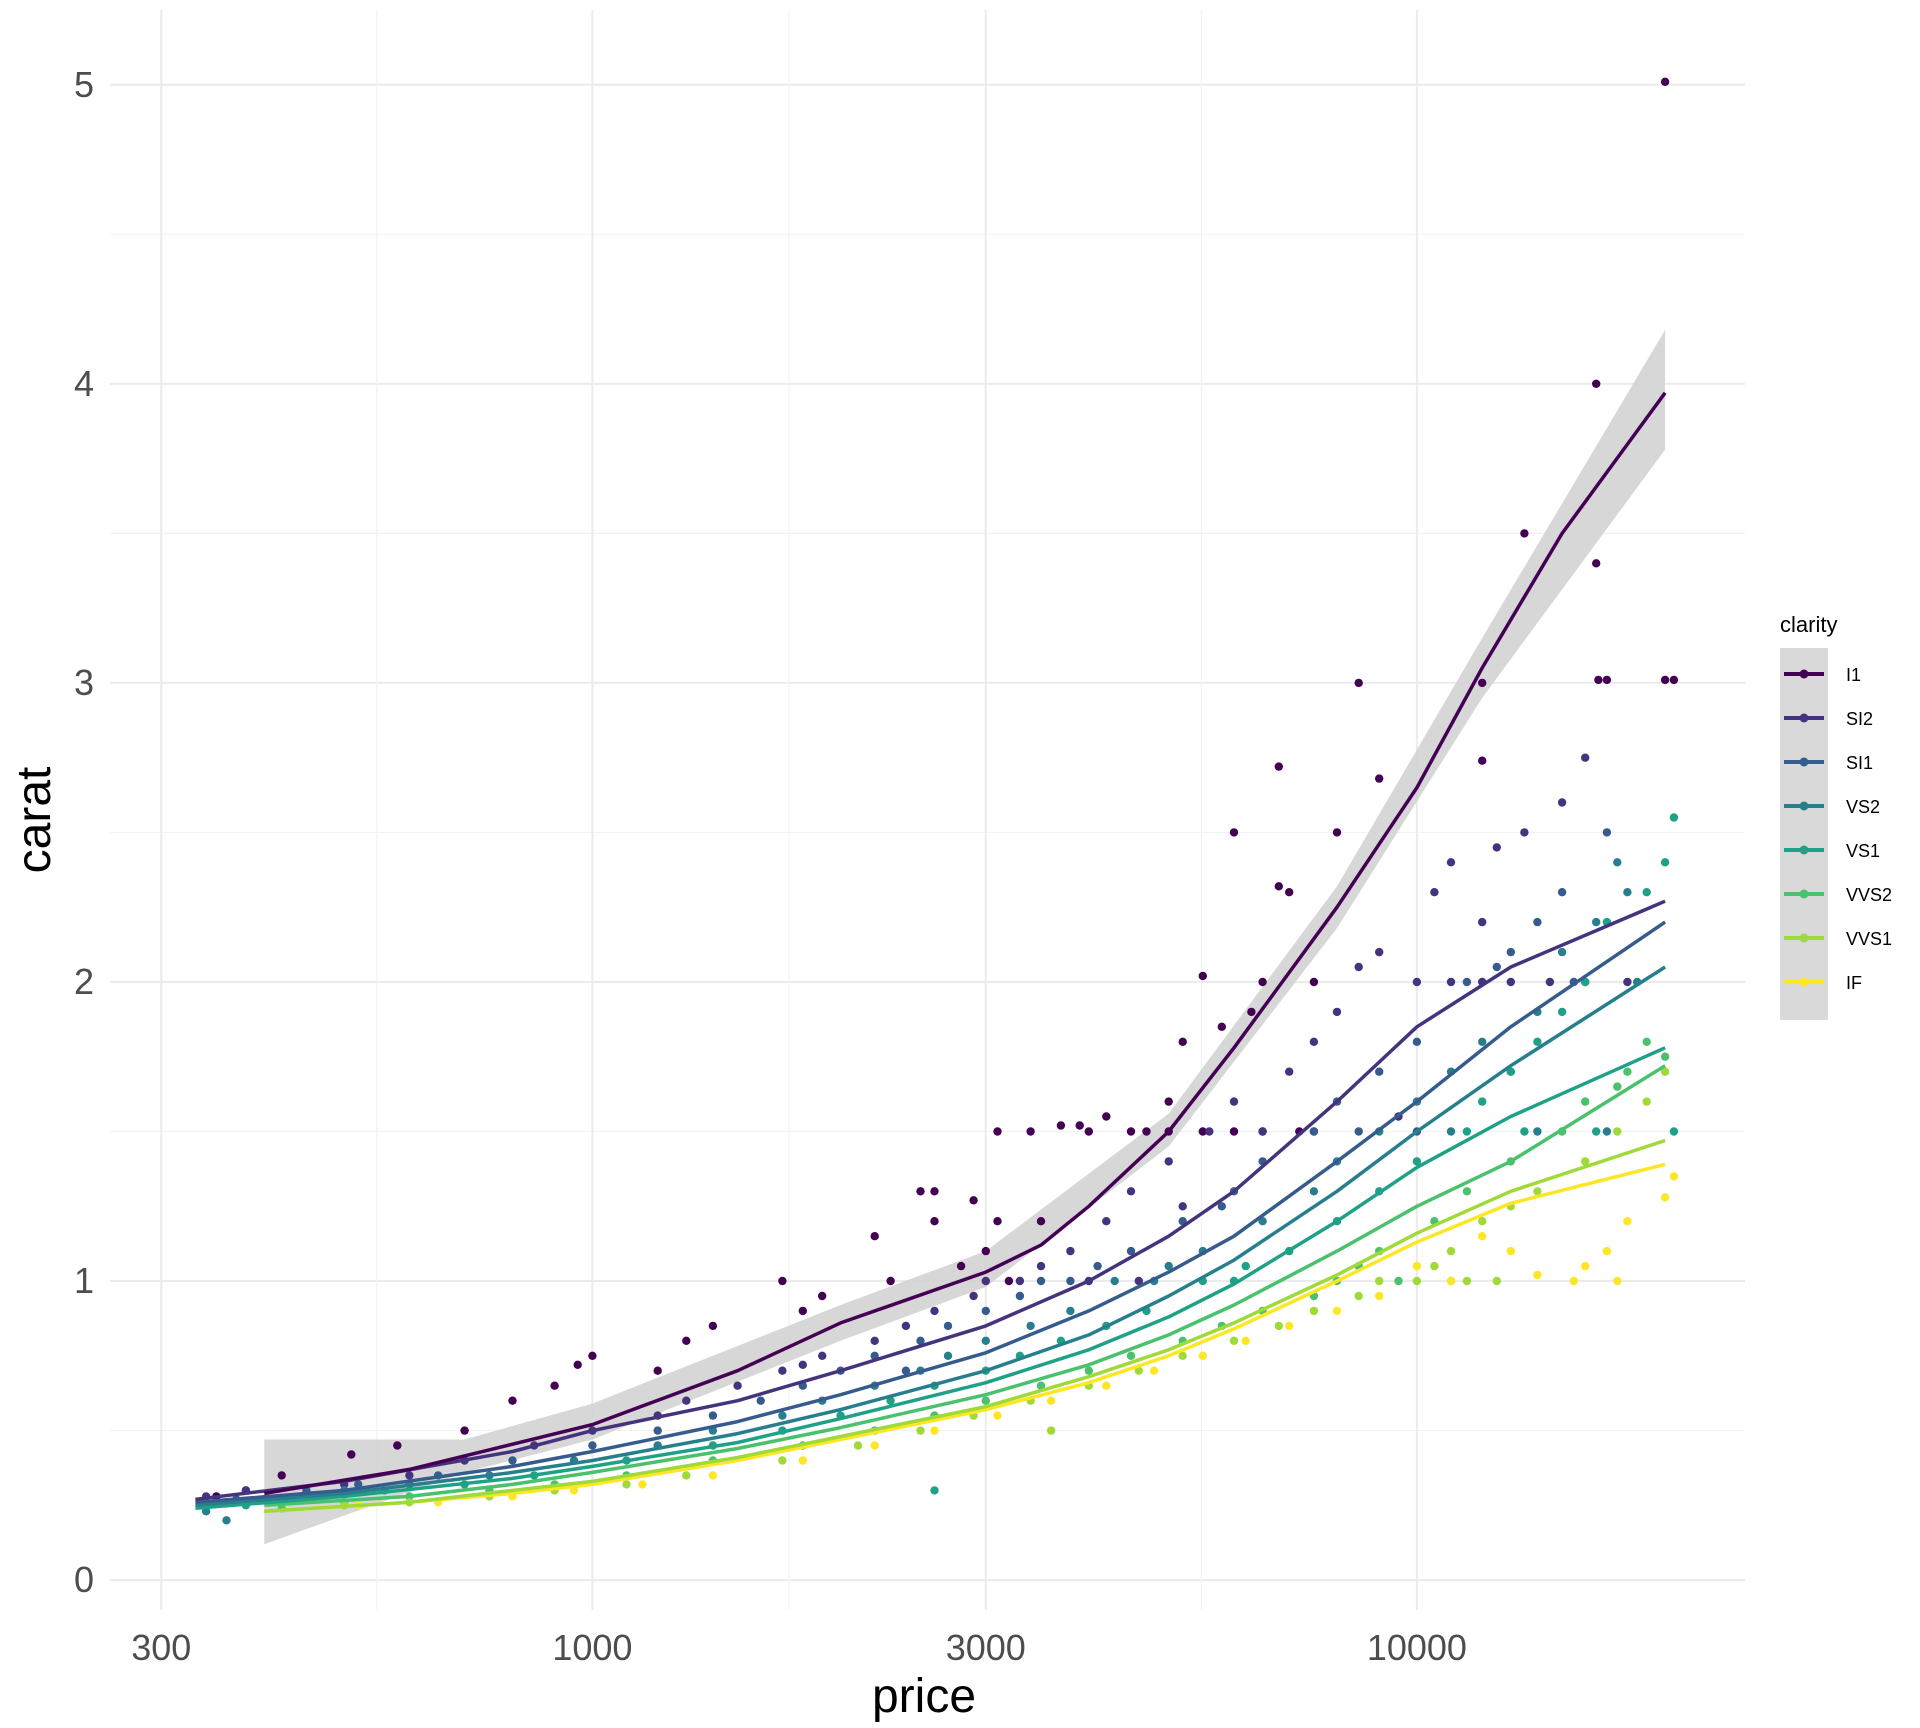 This screenshot has width=1920, height=1728. What do you see at coordinates (84, 981) in the screenshot?
I see `y-tick-label: 2` at bounding box center [84, 981].